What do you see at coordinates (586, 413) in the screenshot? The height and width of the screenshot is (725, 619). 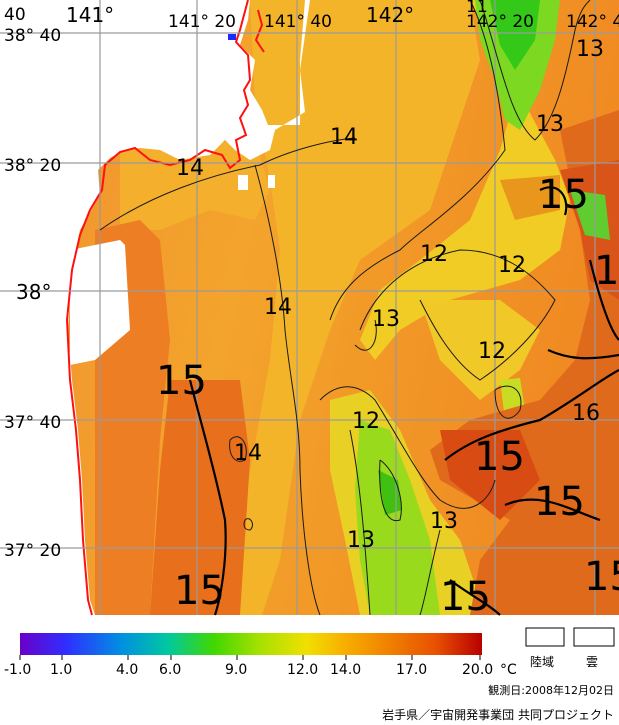 I see `isotherm-label: 16` at bounding box center [586, 413].